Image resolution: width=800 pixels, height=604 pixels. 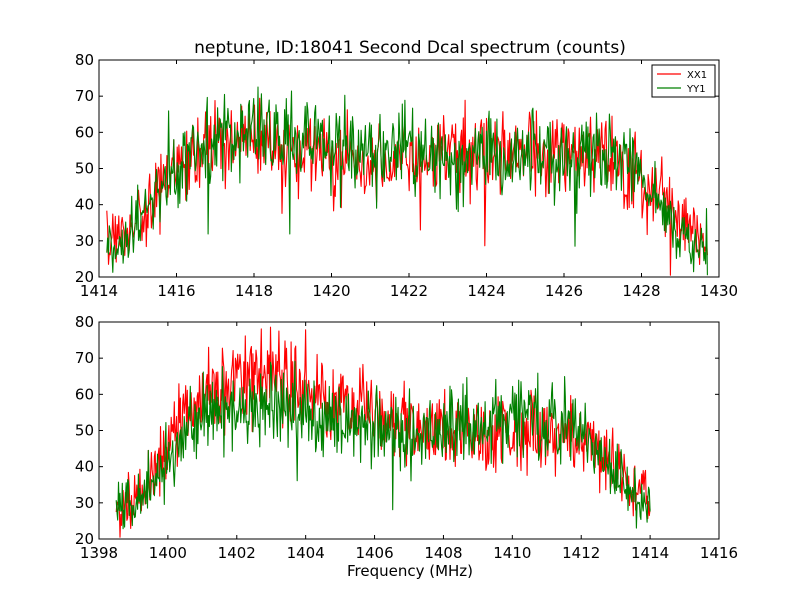 I want to click on x-tick-label: 1412, so click(x=581, y=553).